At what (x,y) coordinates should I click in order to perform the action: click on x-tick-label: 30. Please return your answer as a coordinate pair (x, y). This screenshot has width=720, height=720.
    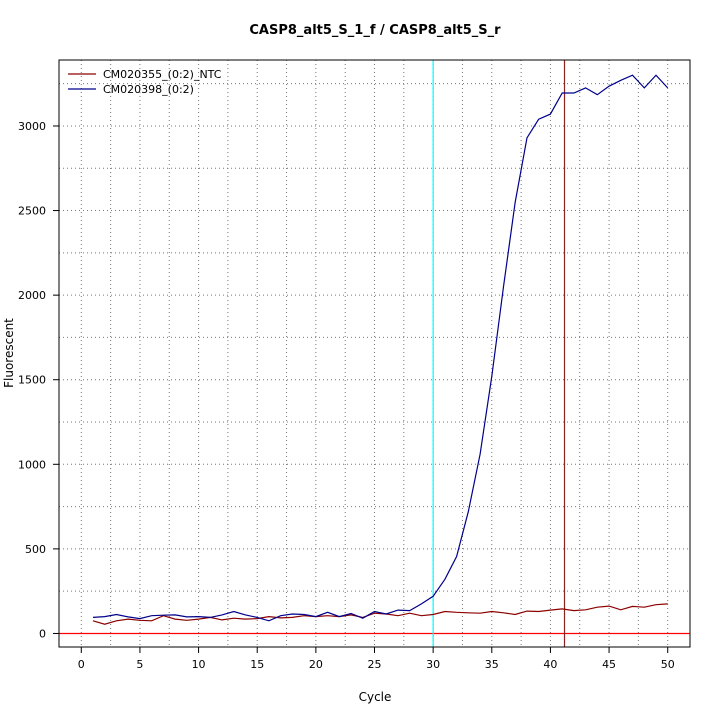
    Looking at the image, I should click on (433, 664).